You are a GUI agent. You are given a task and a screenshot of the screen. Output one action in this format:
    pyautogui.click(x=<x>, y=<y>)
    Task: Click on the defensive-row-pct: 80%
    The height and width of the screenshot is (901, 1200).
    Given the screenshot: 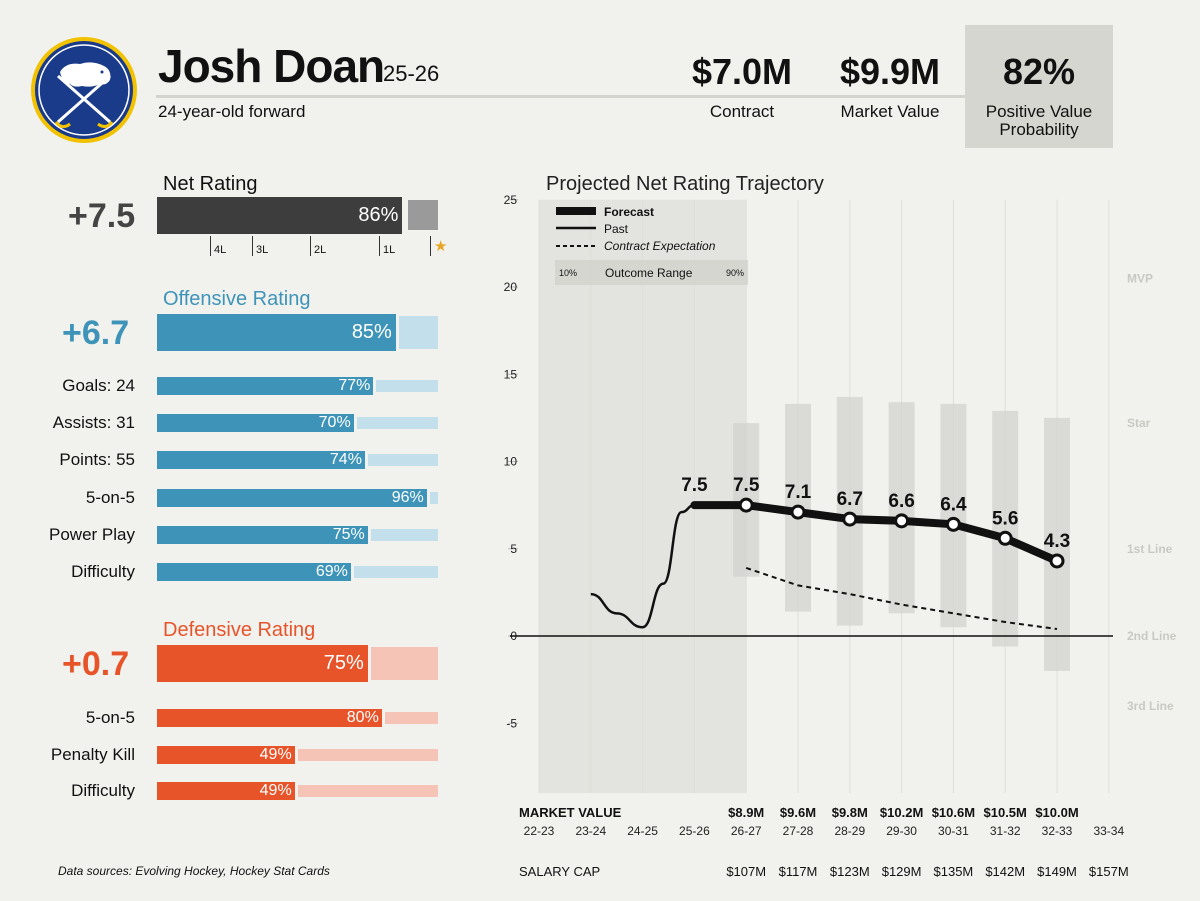 What is the action you would take?
    pyautogui.click(x=362, y=717)
    